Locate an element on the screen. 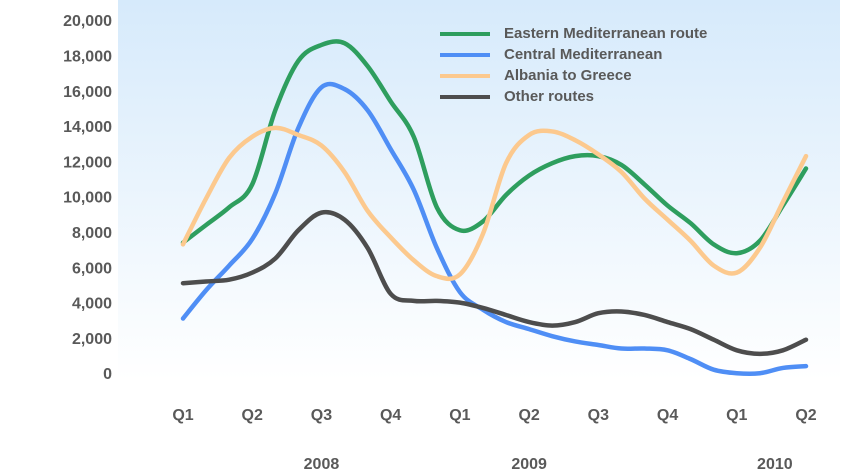 Image resolution: width=860 pixels, height=475 pixels. legend-label: Central Mediterranean is located at coordinates (583, 54).